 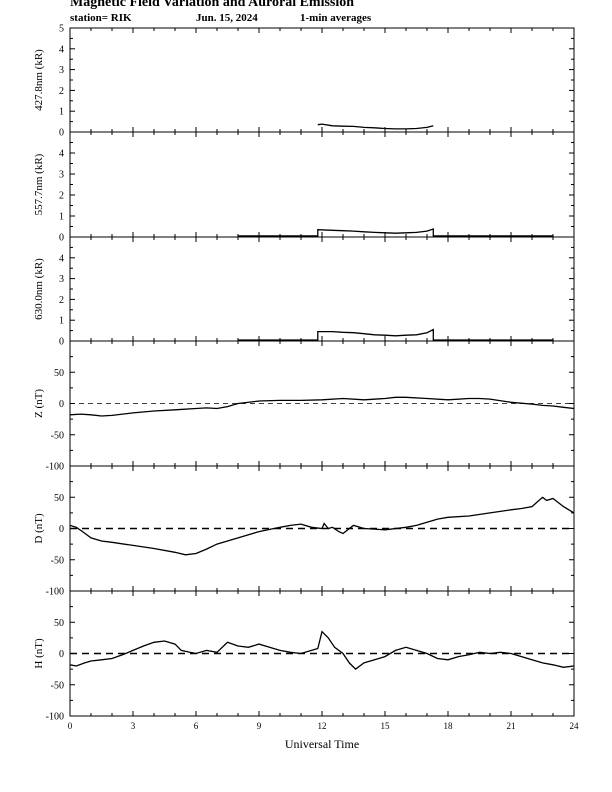 What do you see at coordinates (61, 29) in the screenshot?
I see `y-tick-label: 5` at bounding box center [61, 29].